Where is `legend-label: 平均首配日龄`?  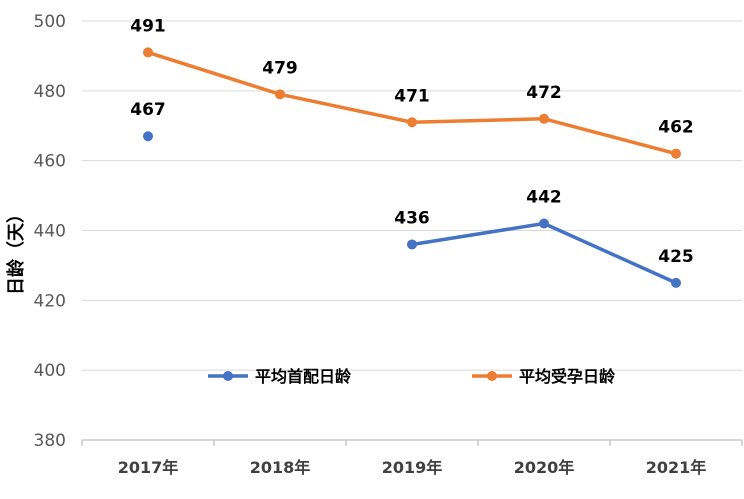
legend-label: 平均首配日龄 is located at coordinates (303, 376).